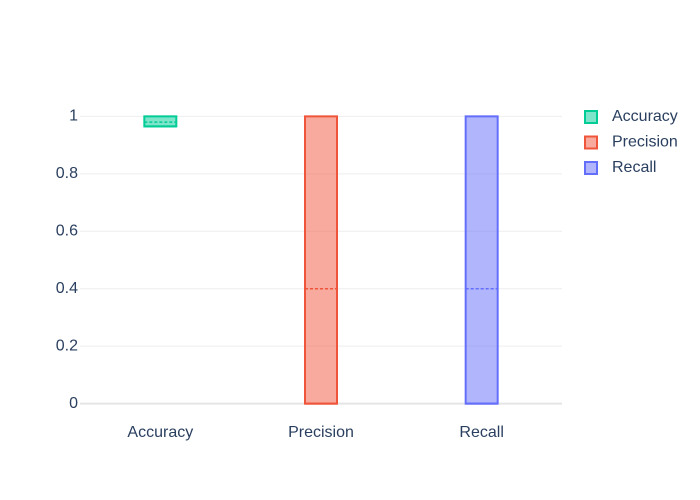 This screenshot has width=700, height=500. What do you see at coordinates (67, 173) in the screenshot?
I see `y-tick-label: 0.8` at bounding box center [67, 173].